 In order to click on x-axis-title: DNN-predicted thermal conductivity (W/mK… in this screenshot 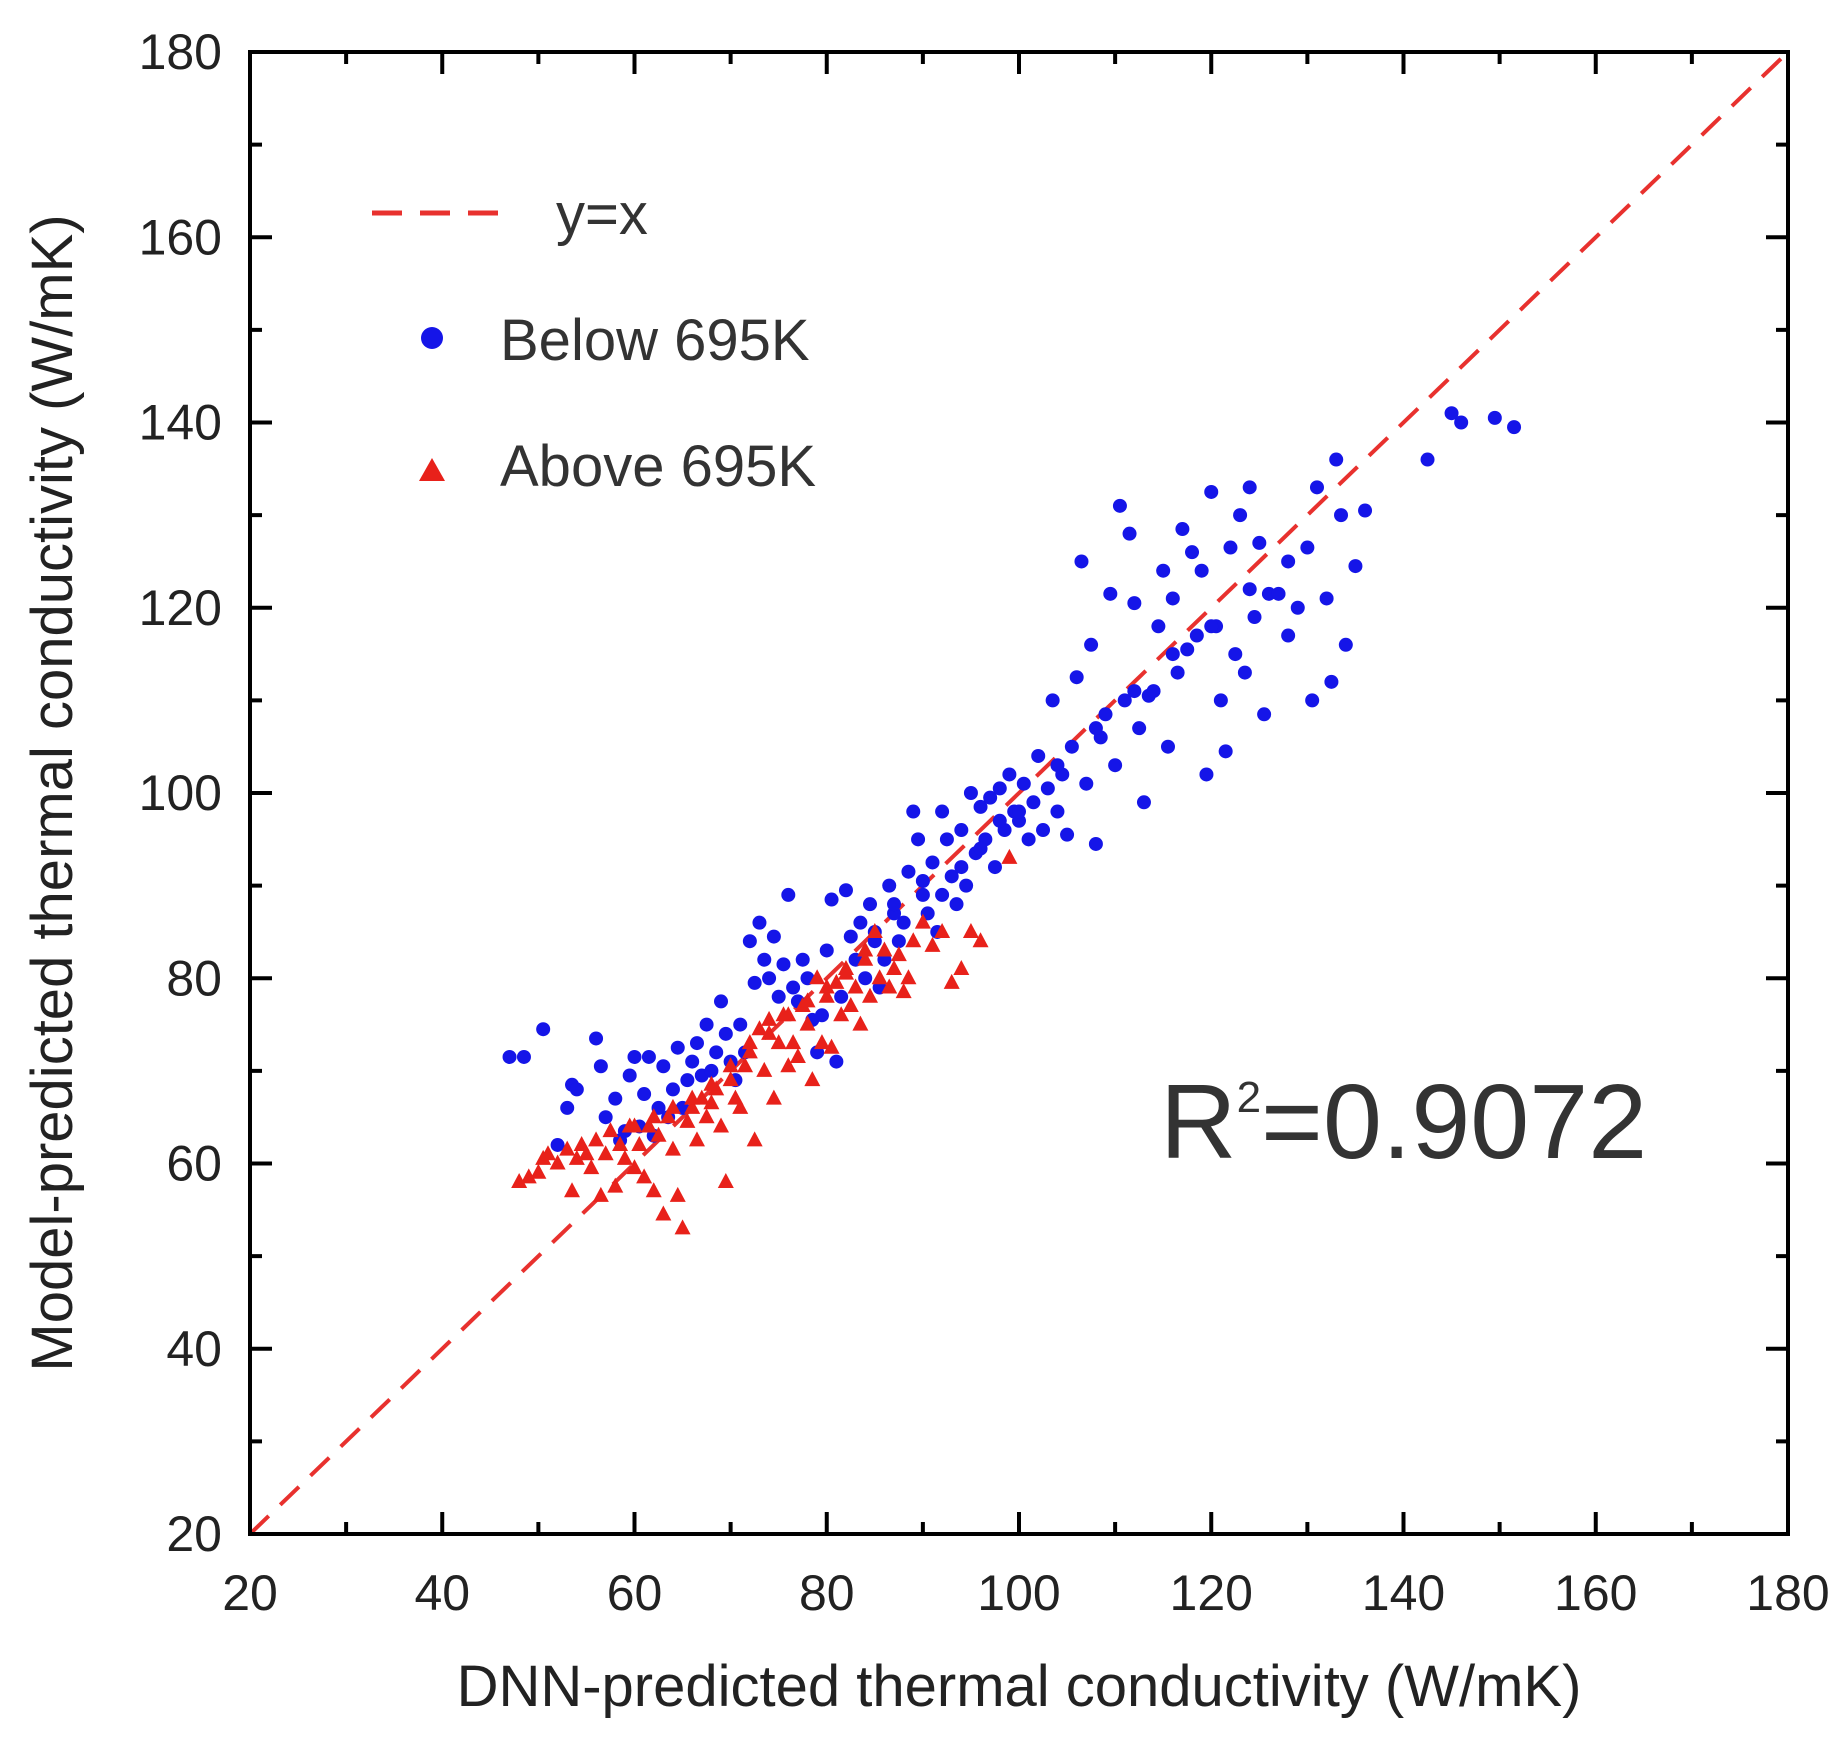, I will do `click(1019, 1686)`.